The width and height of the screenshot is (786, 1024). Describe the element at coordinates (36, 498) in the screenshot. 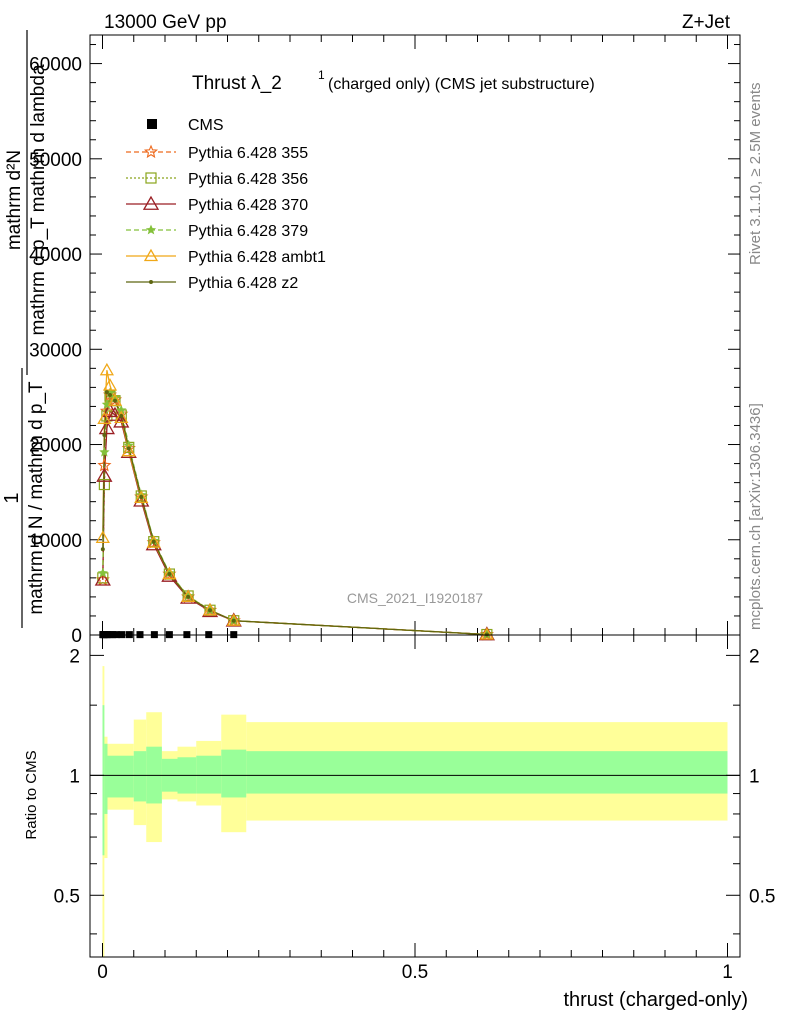

I see `y-label-denominator: mathrm d N / mathrm d p_T` at that location.